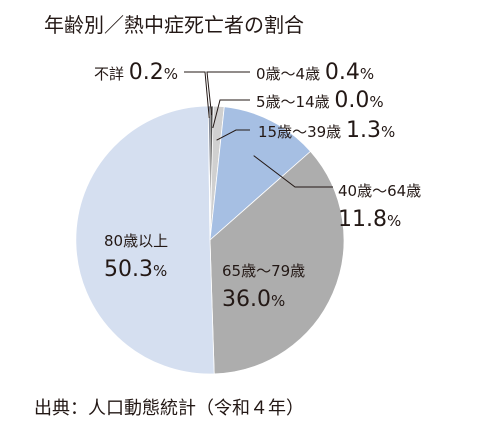  What do you see at coordinates (263, 287) in the screenshot?
I see `slice-label-4: 65歳〜79歳 36.0%` at bounding box center [263, 287].